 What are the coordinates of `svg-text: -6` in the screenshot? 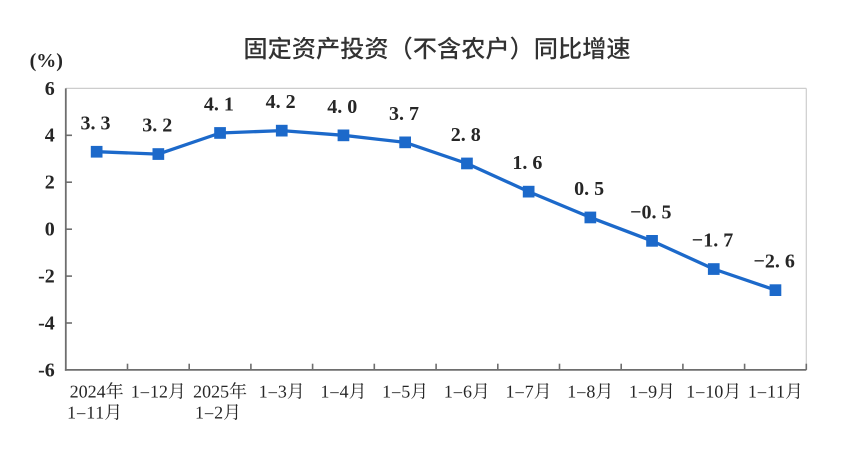 It's located at (46, 370).